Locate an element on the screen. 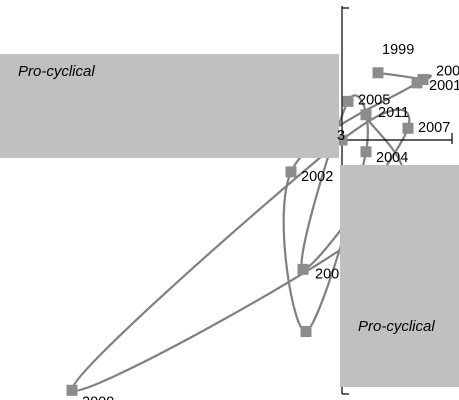  point-2009 is located at coordinates (72, 390).